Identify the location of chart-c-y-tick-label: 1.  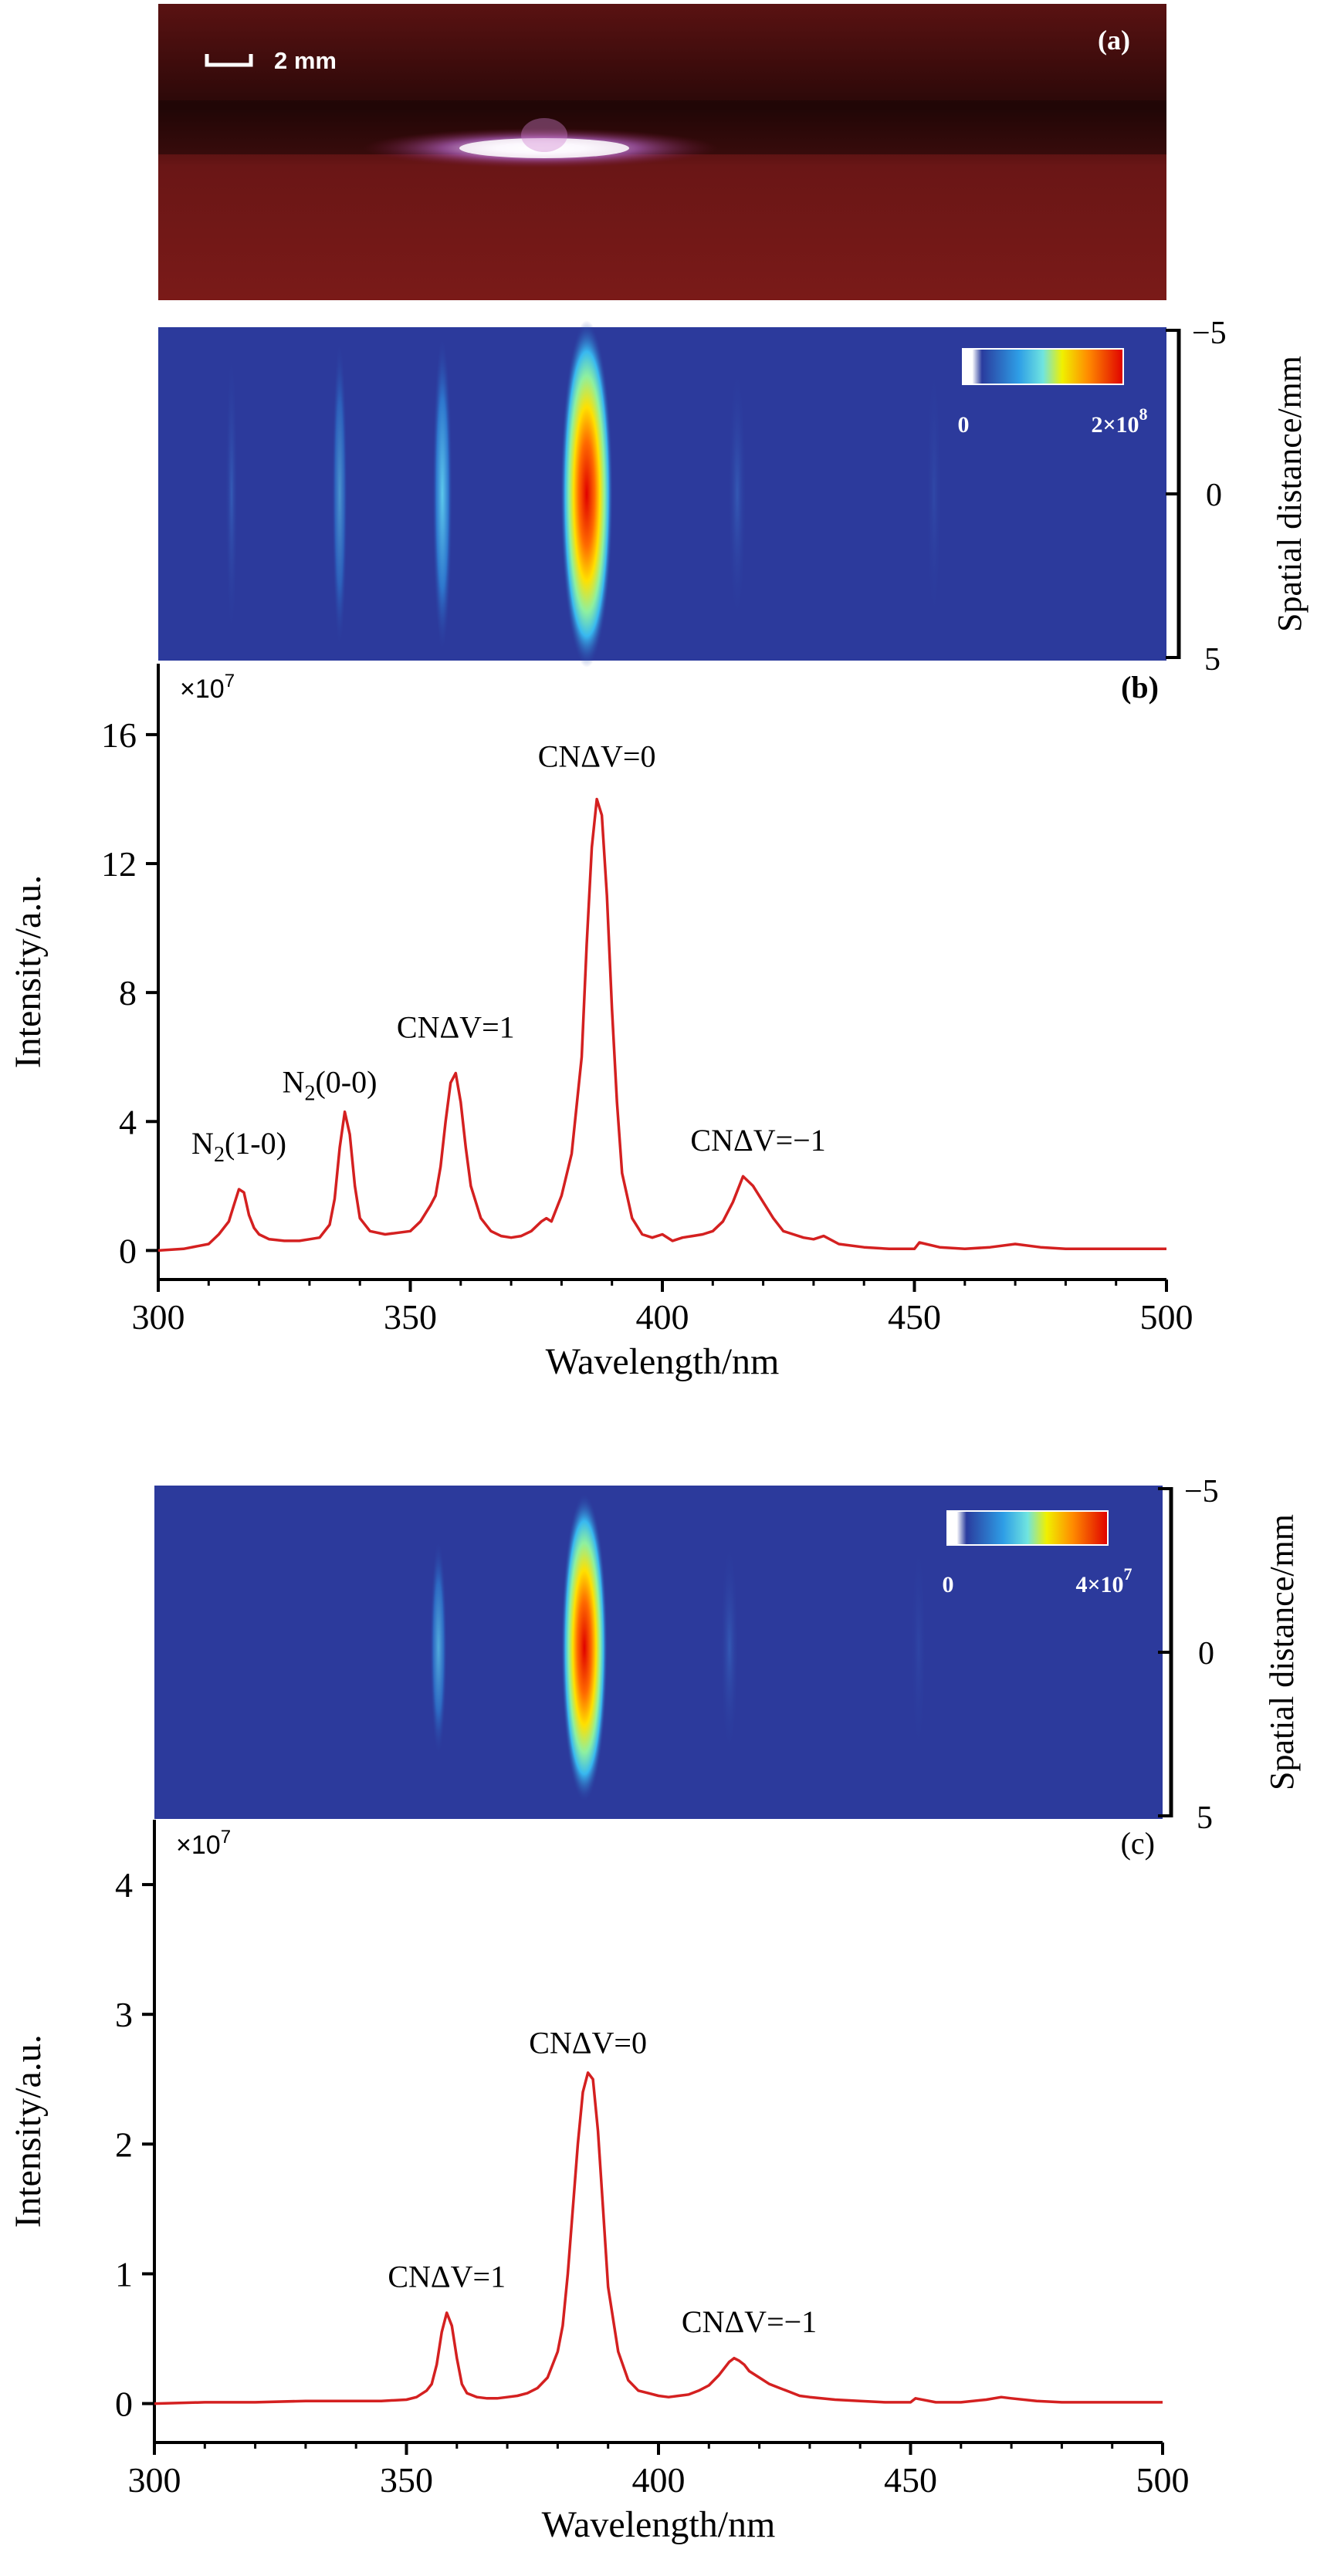
(124, 2274).